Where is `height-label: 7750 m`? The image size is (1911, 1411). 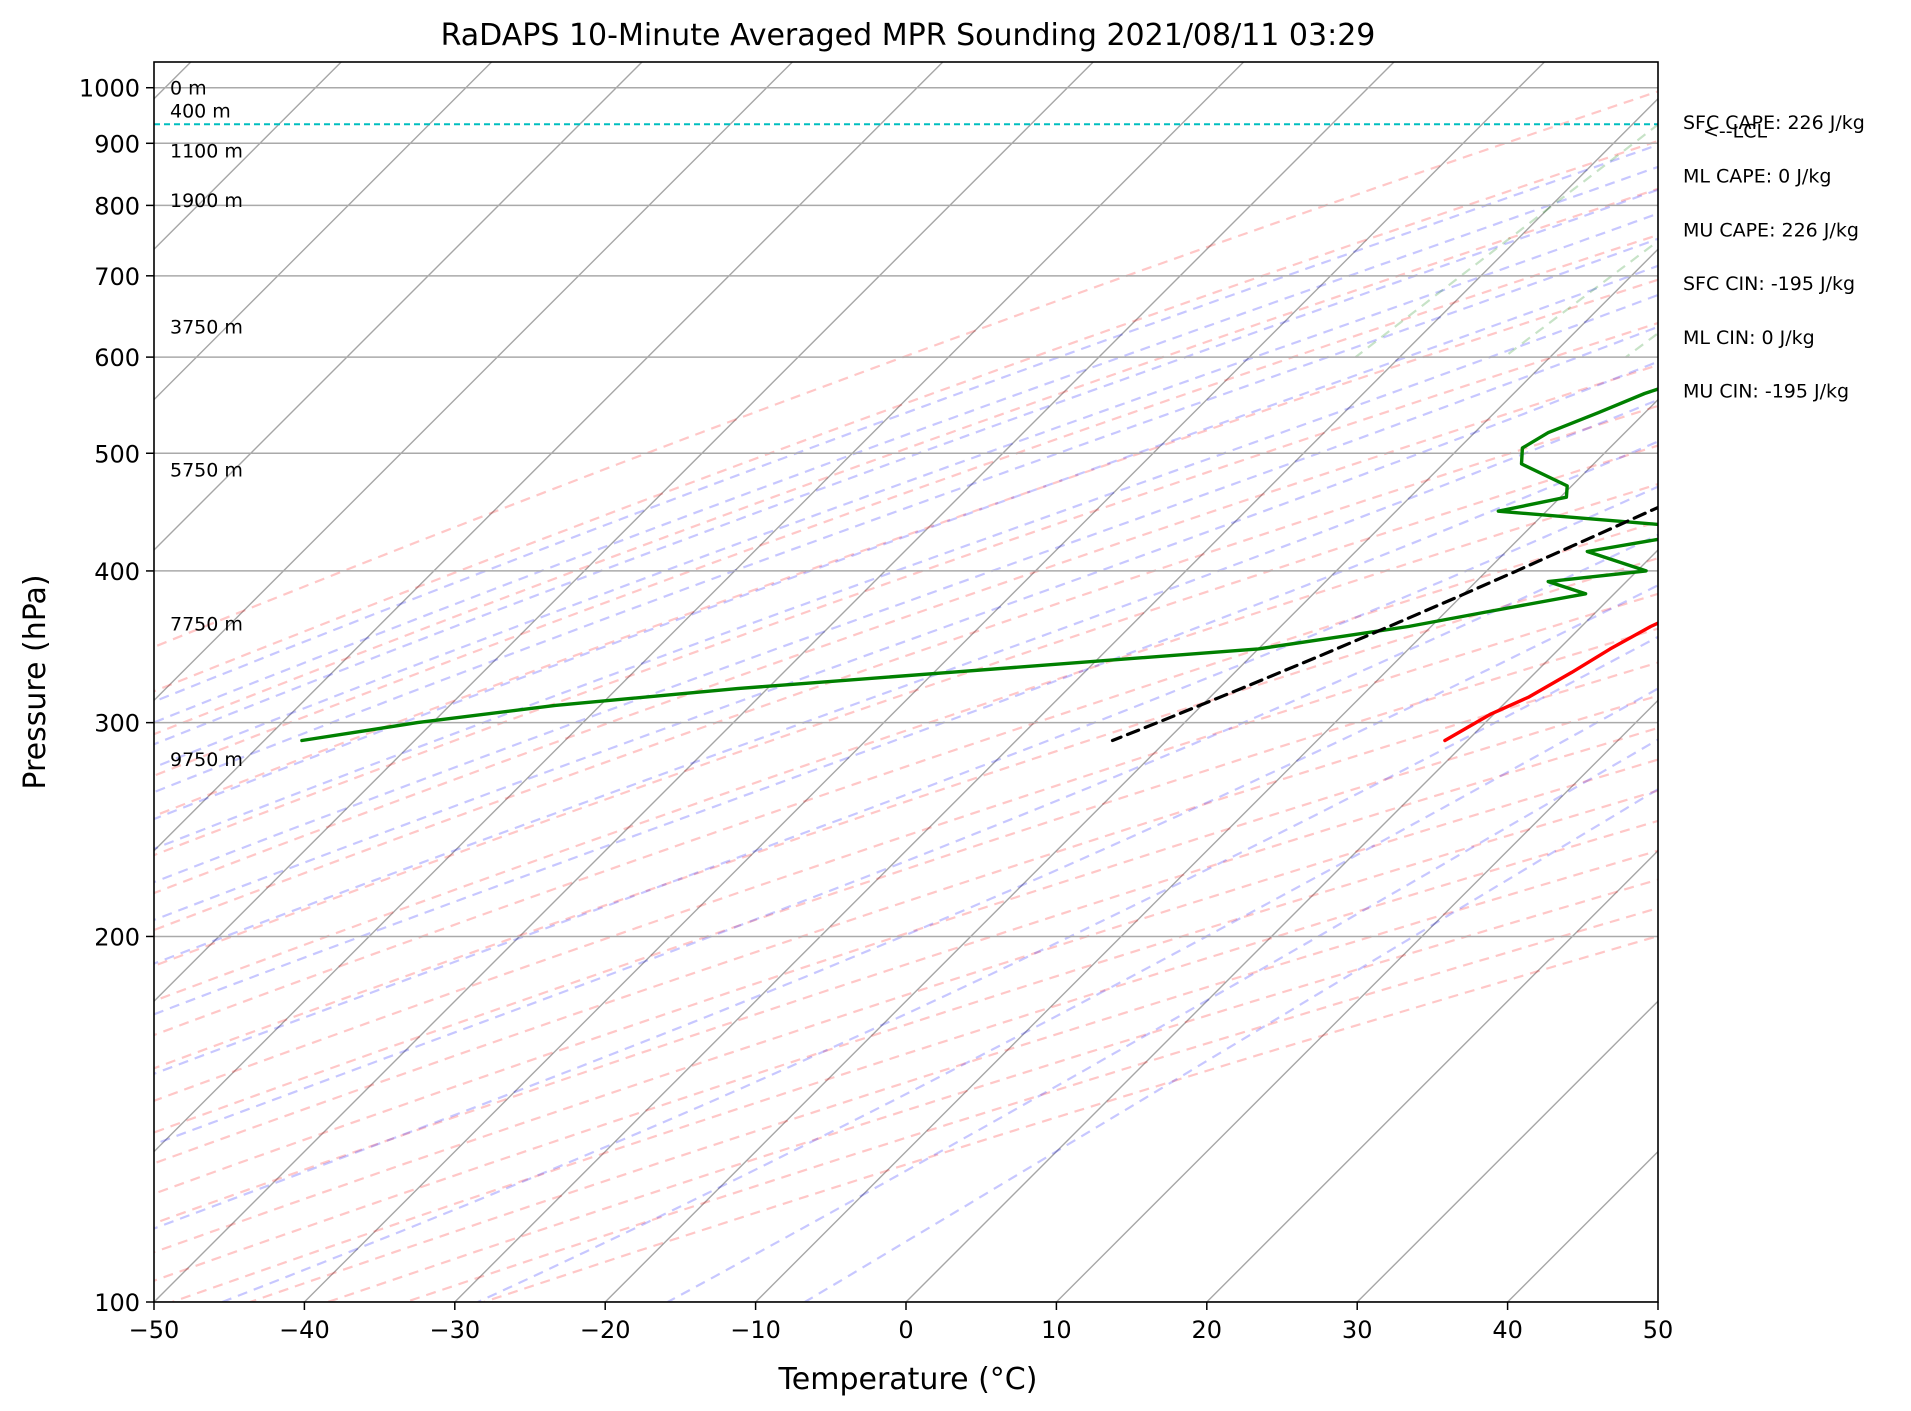
height-label: 7750 m is located at coordinates (206, 625).